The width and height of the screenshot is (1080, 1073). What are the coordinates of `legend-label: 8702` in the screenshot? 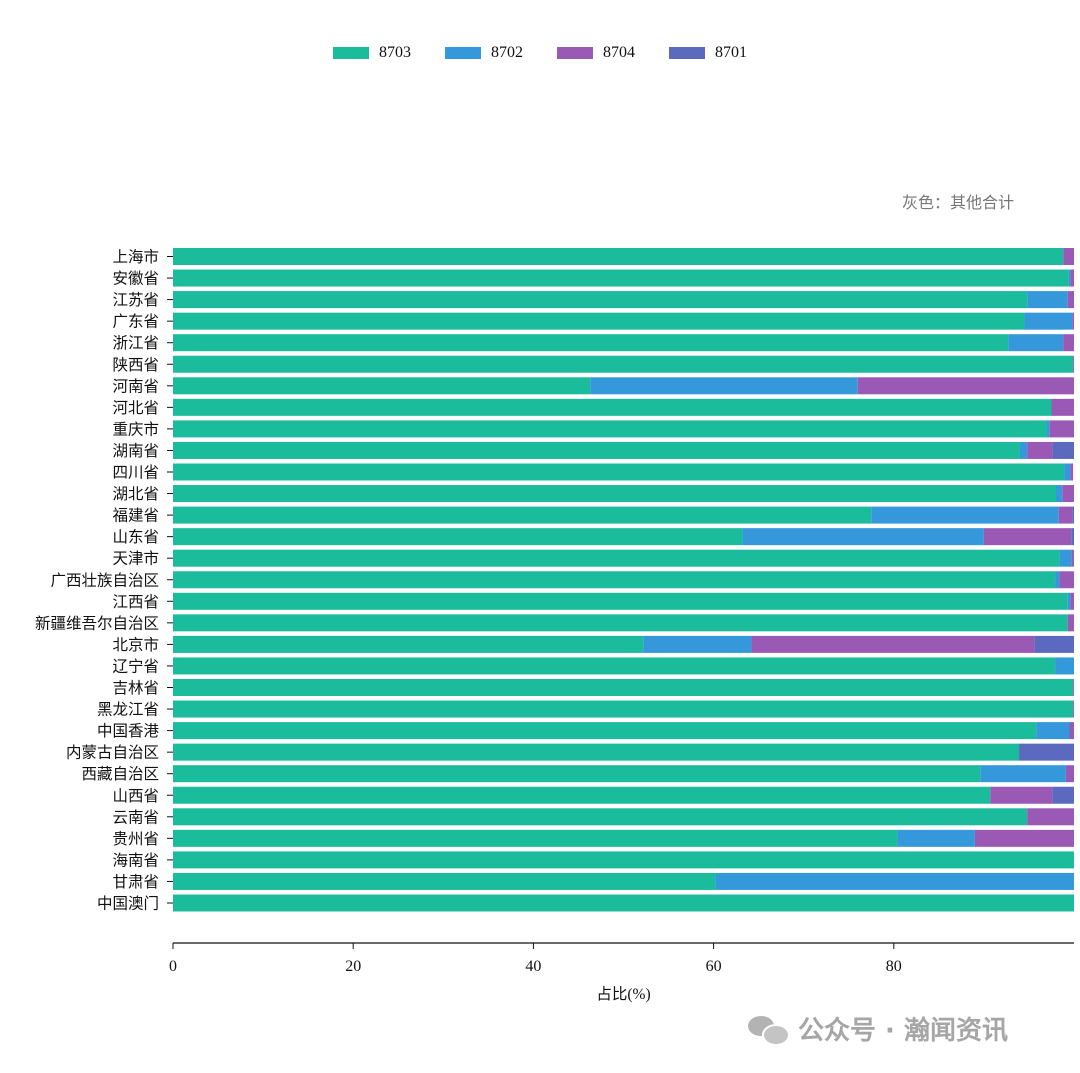 It's located at (507, 52).